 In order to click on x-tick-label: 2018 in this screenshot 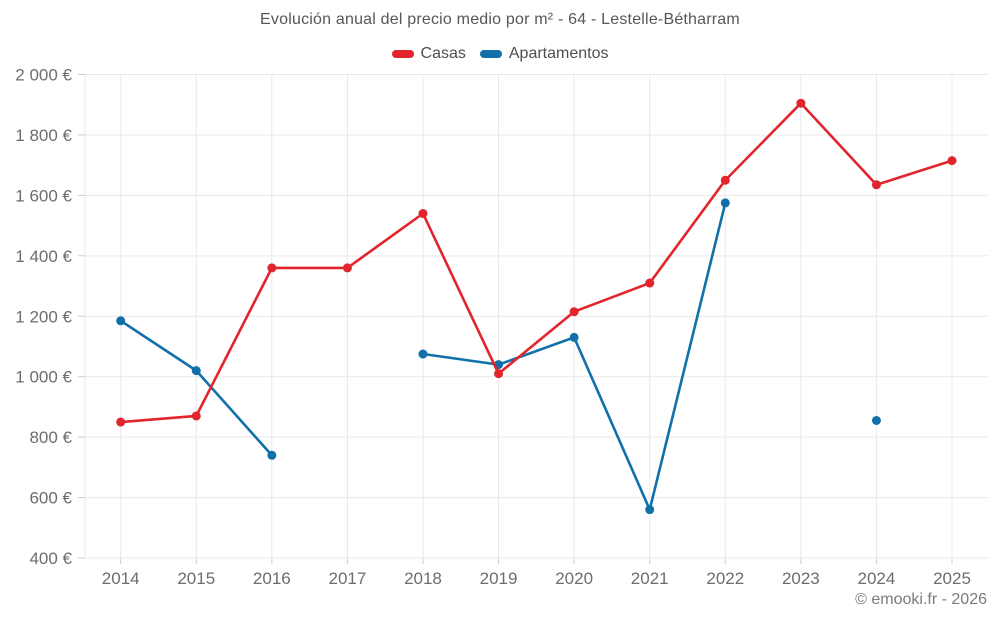, I will do `click(423, 578)`.